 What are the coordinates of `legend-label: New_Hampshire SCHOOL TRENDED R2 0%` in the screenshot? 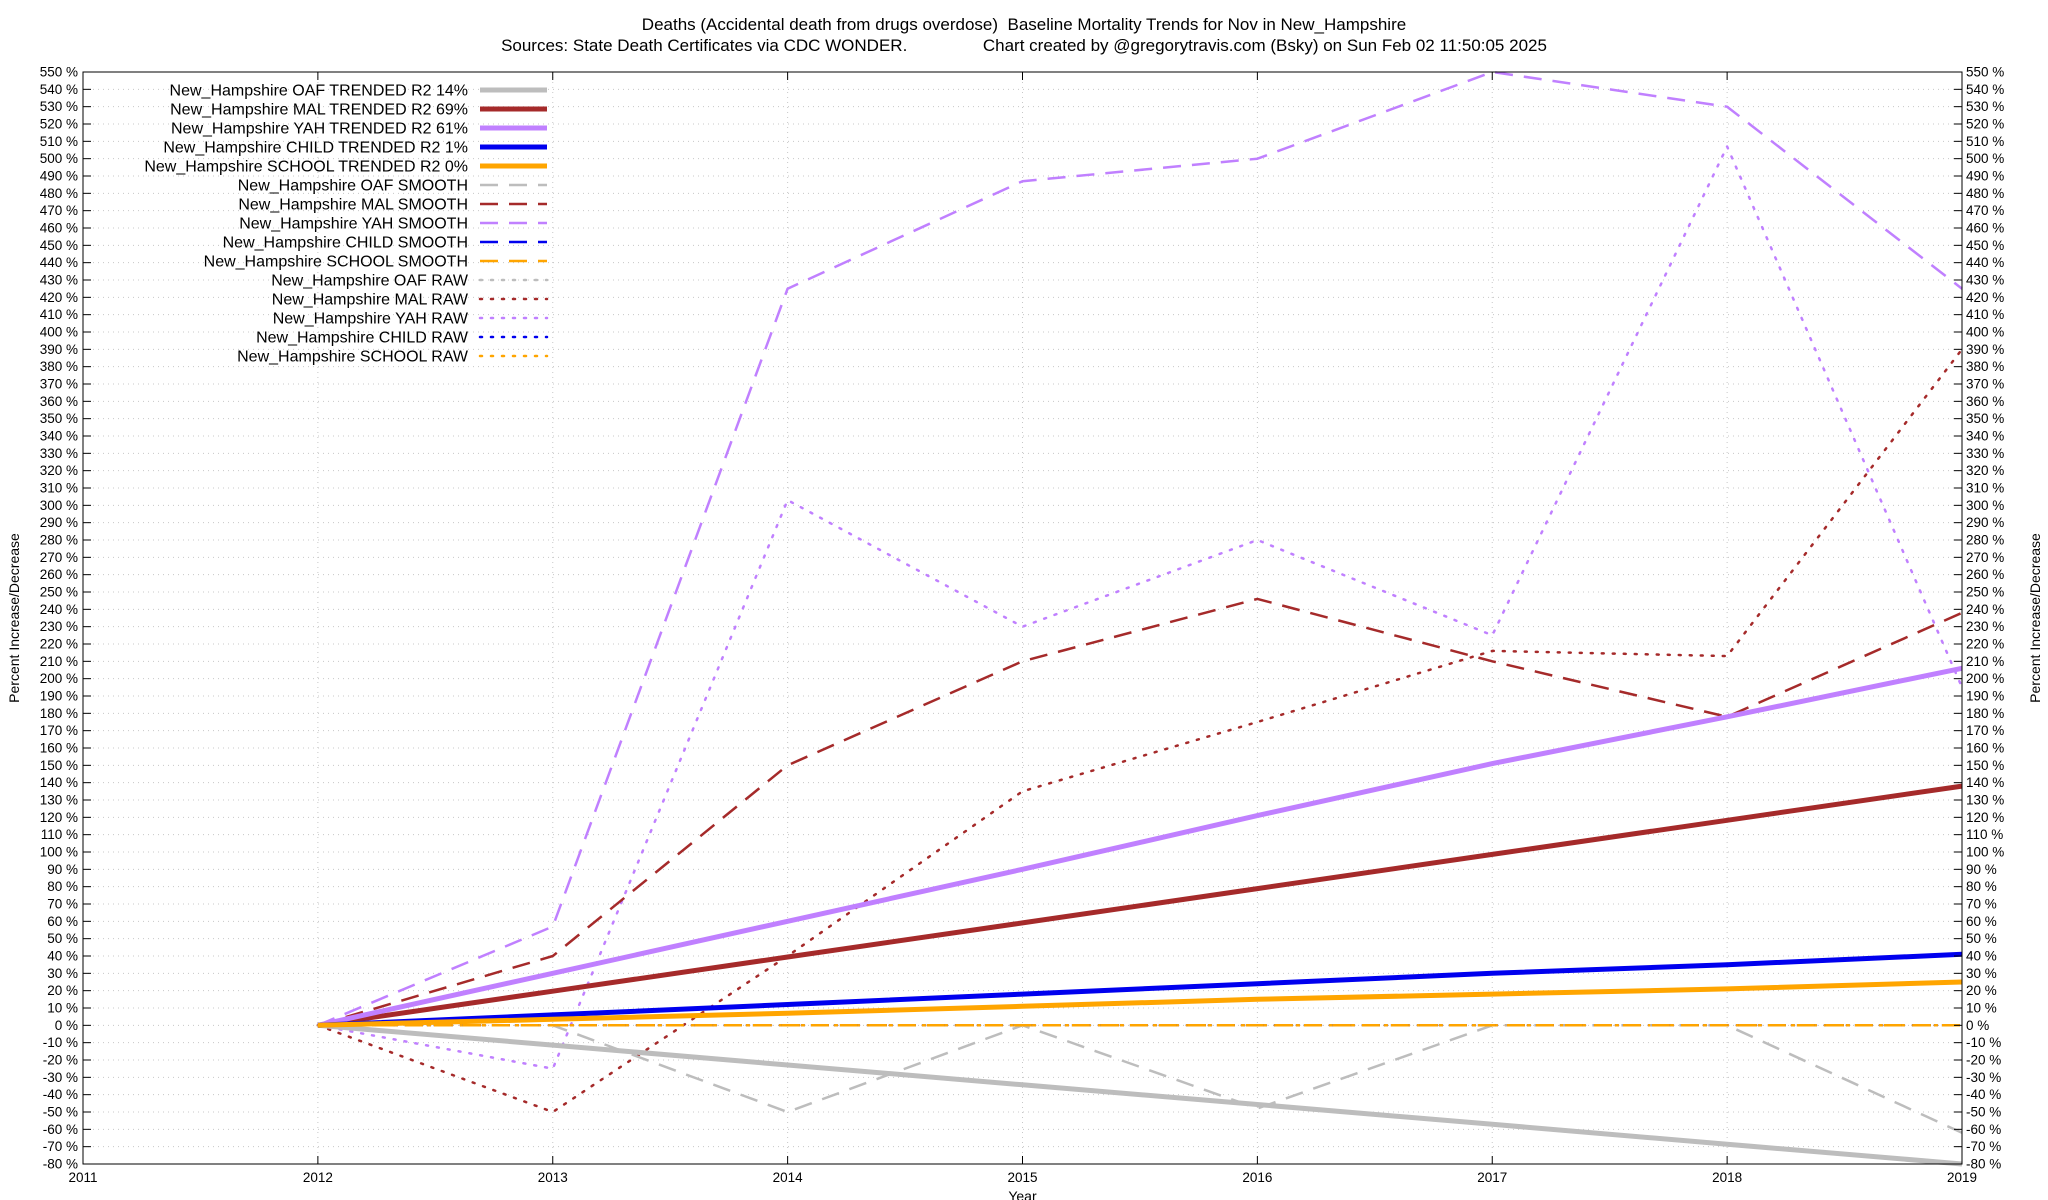 It's located at (306, 167).